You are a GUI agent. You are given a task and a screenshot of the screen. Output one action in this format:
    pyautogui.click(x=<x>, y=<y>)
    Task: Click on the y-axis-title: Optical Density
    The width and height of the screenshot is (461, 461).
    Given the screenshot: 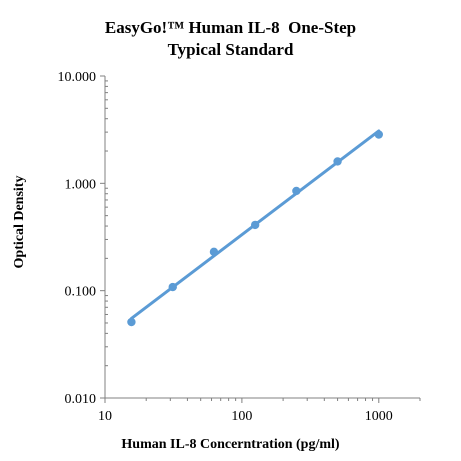 What is the action you would take?
    pyautogui.click(x=19, y=222)
    